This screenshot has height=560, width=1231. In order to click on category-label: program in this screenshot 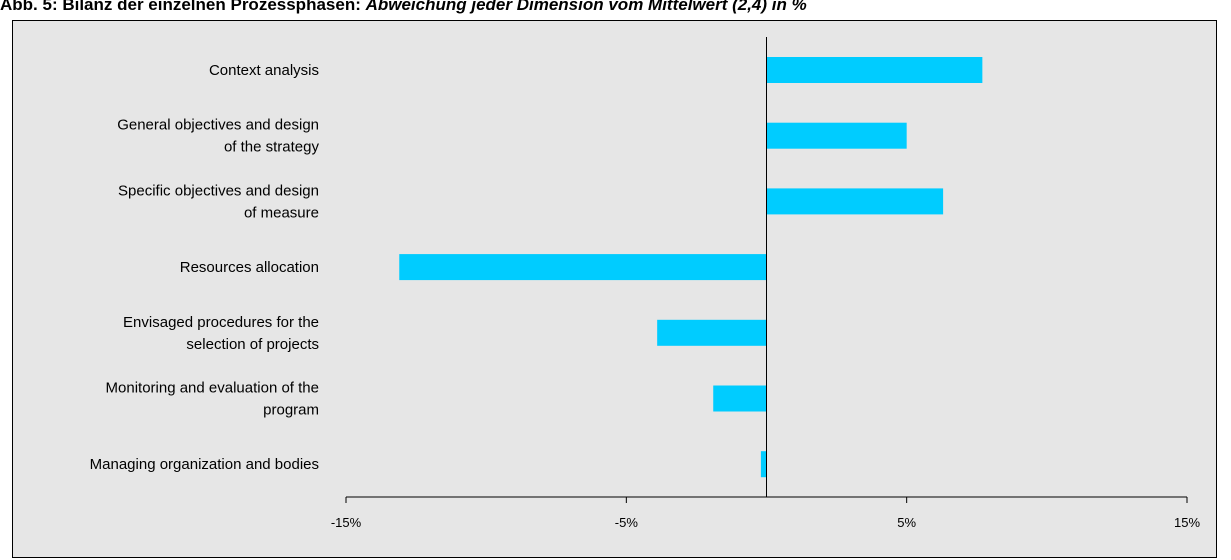, I will do `click(291, 410)`.